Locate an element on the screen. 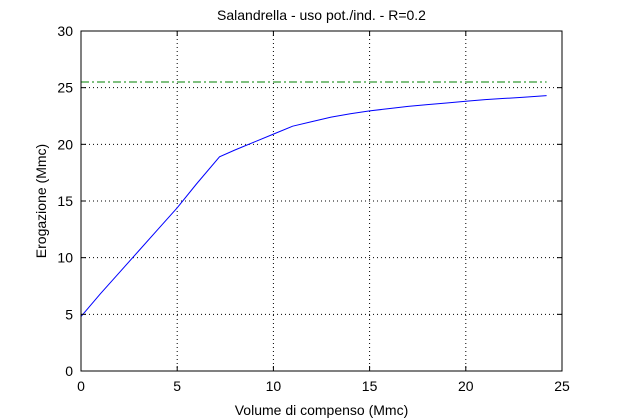 This screenshot has width=623, height=419. chart-title: Salandrella - uso pot./ind. - R=0.2 is located at coordinates (321, 15).